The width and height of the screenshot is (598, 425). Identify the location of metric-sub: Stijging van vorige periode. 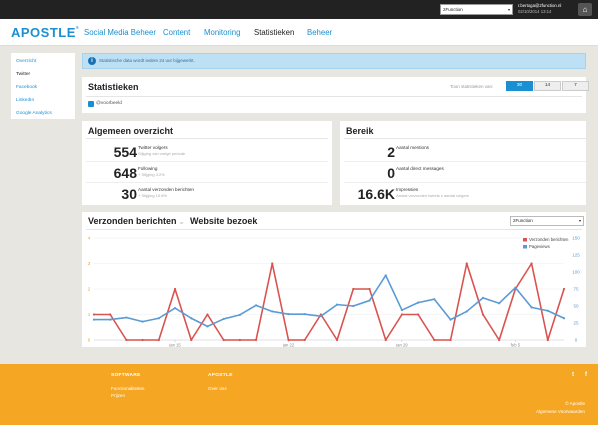
(162, 153).